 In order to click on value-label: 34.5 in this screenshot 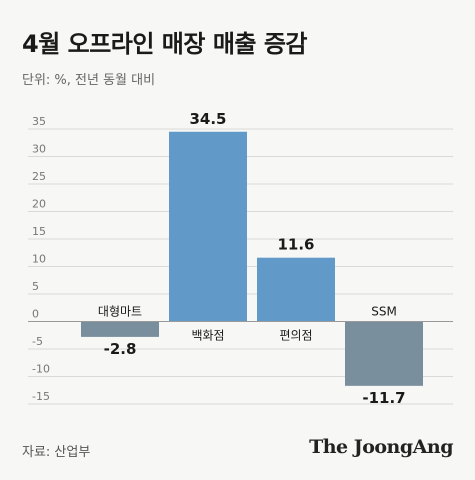, I will do `click(207, 119)`.